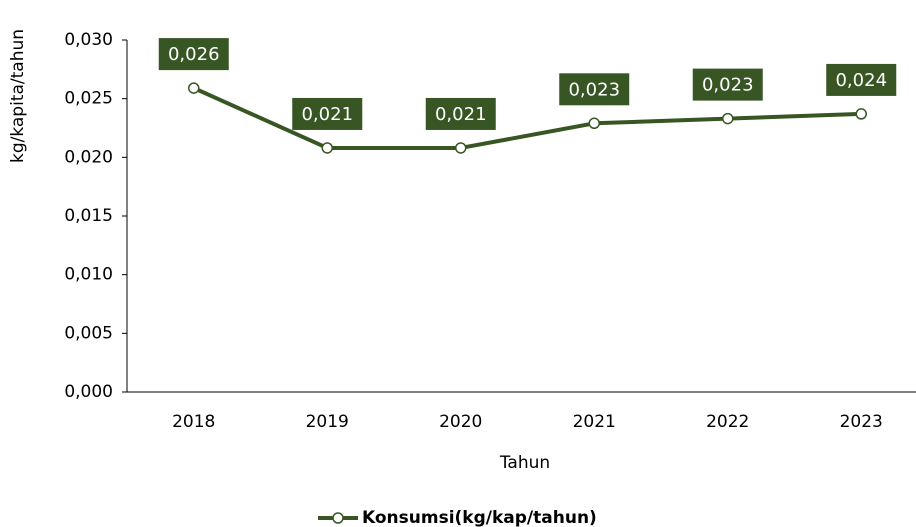 Image resolution: width=916 pixels, height=527 pixels. I want to click on y-tick-label: 0,020, so click(88, 157).